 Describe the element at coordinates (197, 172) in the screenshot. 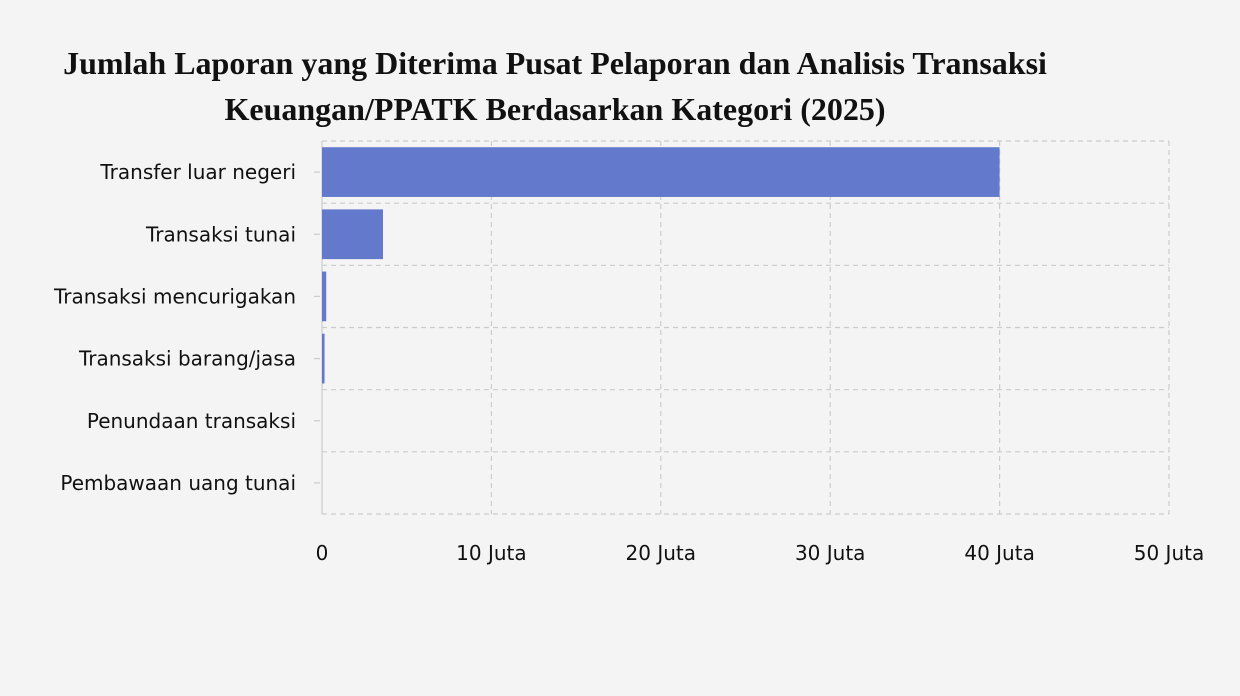

I see `category-label: Transfer luar negeri` at that location.